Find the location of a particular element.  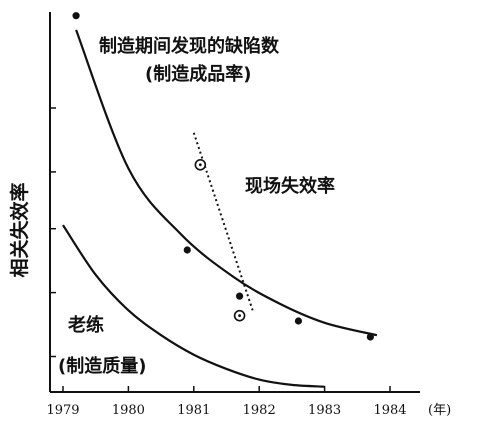

label-defects-line2: (制造成品率) is located at coordinates (198, 74).